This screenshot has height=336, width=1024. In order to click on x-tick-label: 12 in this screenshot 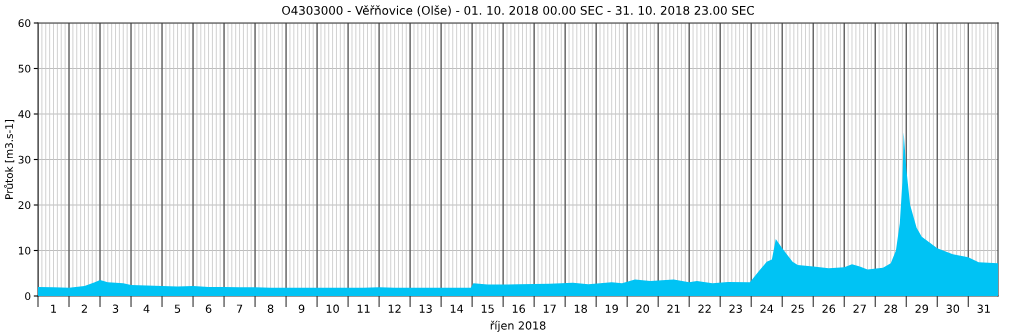, I will do `click(394, 308)`.